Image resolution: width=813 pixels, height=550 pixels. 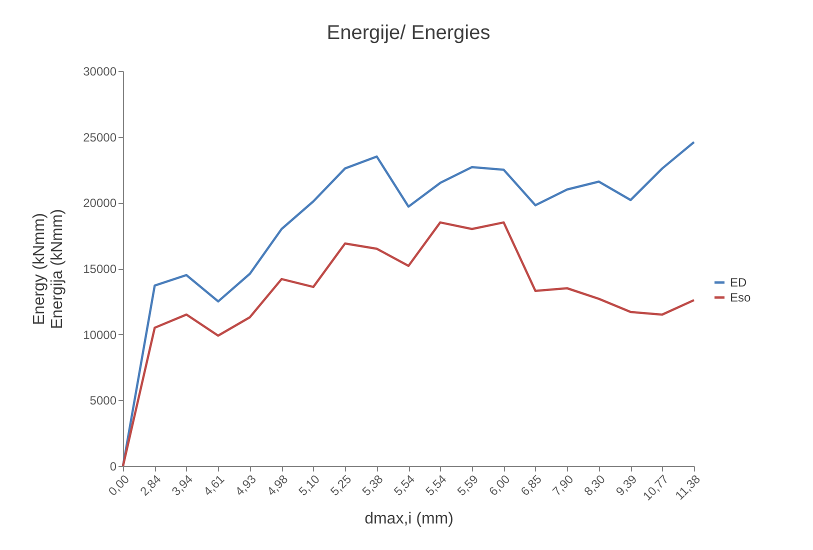 I want to click on y-tick-label: 20000, so click(x=100, y=203).